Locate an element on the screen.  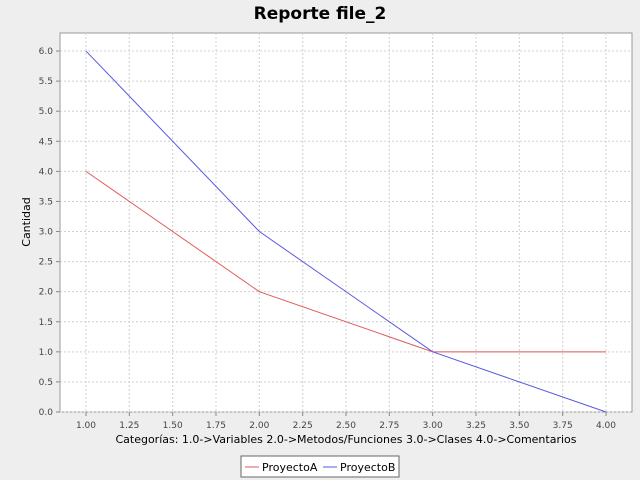
x-tick-label: 3.00 is located at coordinates (433, 426).